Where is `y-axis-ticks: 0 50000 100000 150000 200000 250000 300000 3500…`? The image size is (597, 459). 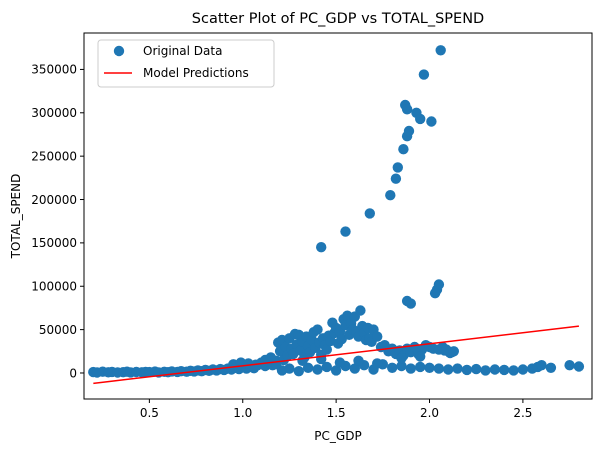 y-axis-ticks: 0 50000 100000 150000 200000 250000 300000 3500… is located at coordinates (57, 221).